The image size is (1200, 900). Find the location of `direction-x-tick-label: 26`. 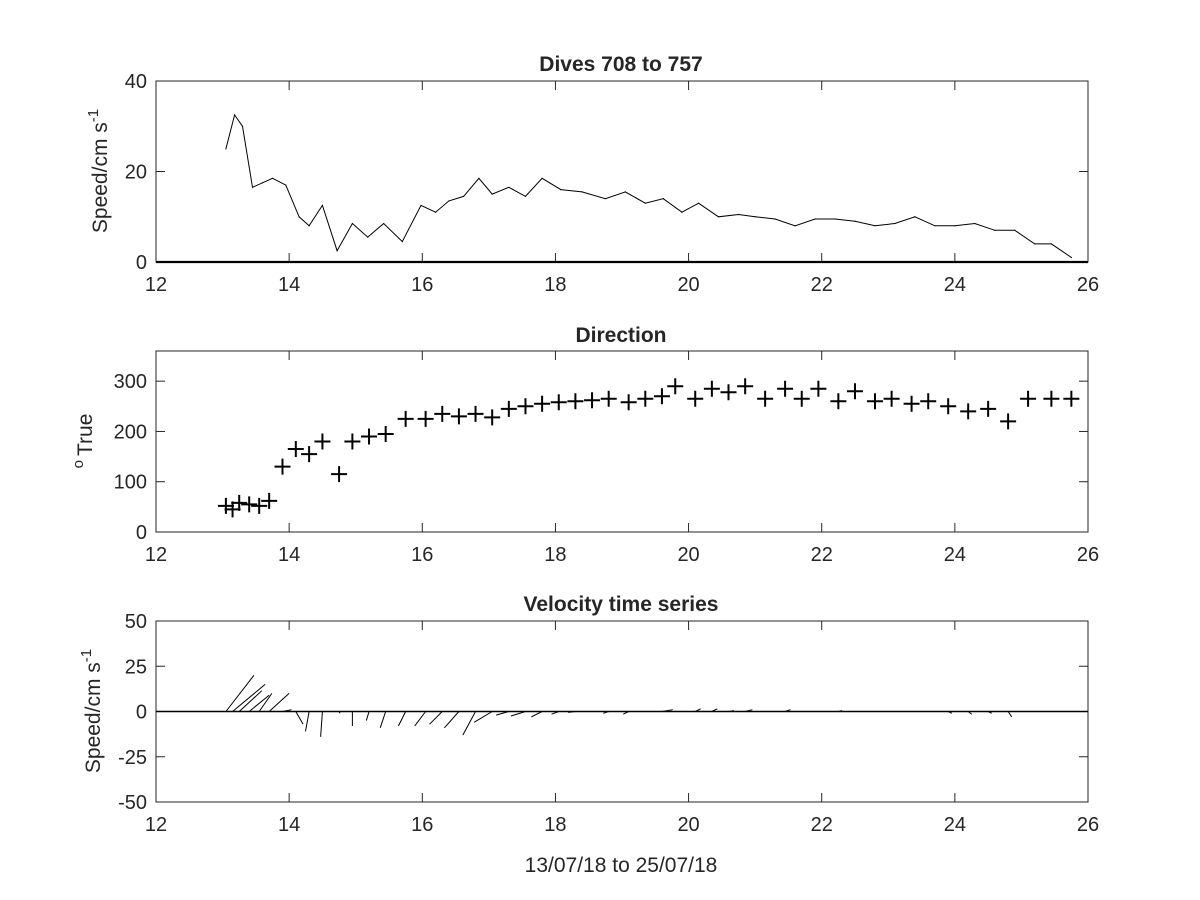

direction-x-tick-label: 26 is located at coordinates (1088, 555).